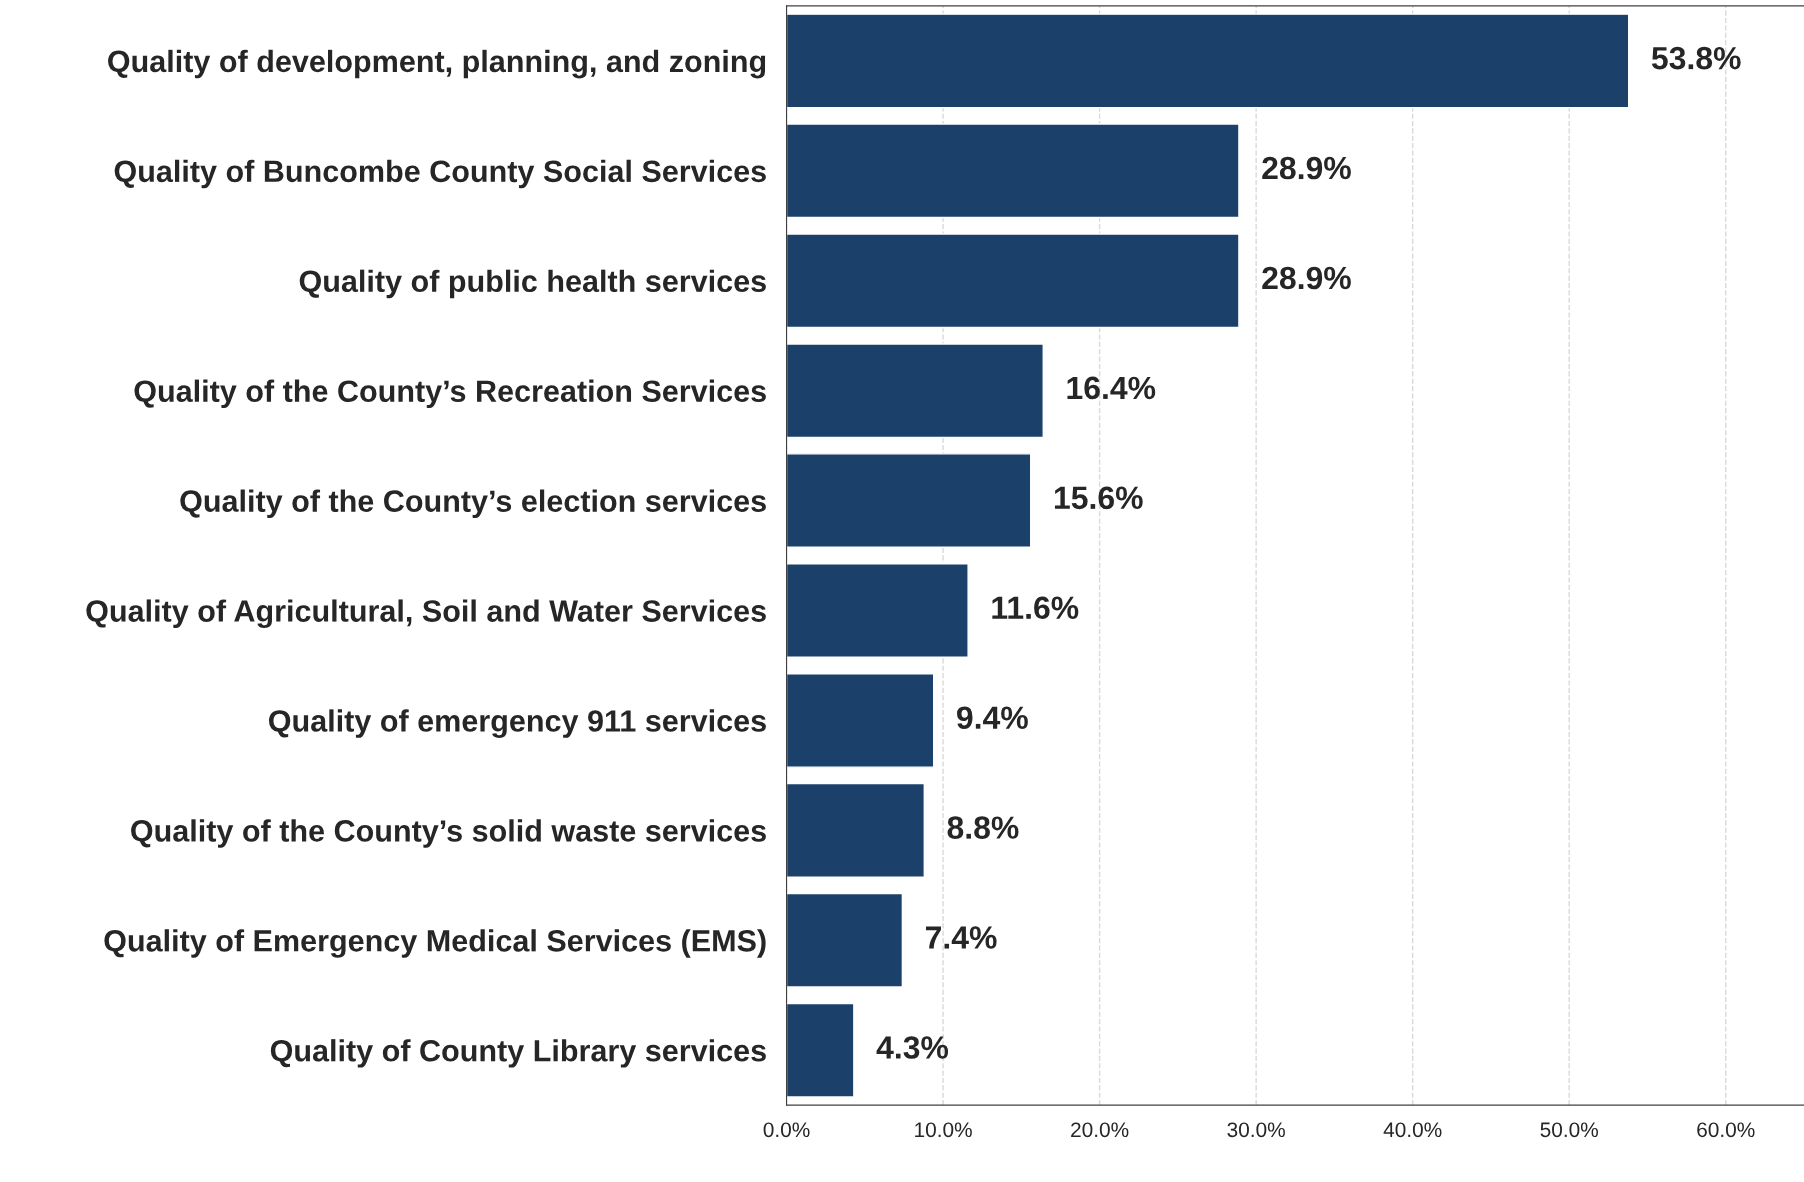  What do you see at coordinates (1098, 498) in the screenshot?
I see `data-label: 15.6%` at bounding box center [1098, 498].